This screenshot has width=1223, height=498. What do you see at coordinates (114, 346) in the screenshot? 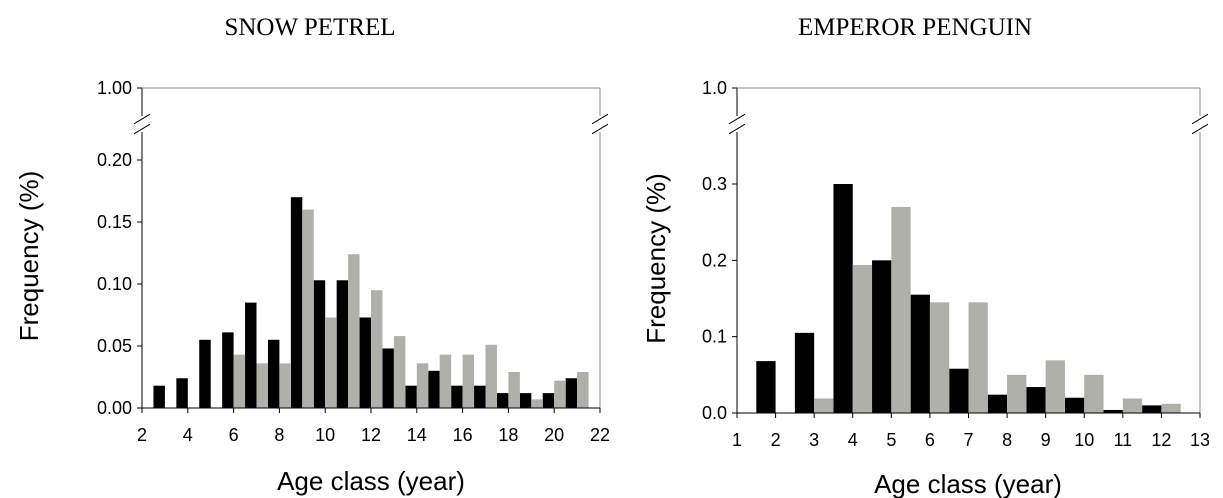
I see `y-tick-label: 0.05` at bounding box center [114, 346].